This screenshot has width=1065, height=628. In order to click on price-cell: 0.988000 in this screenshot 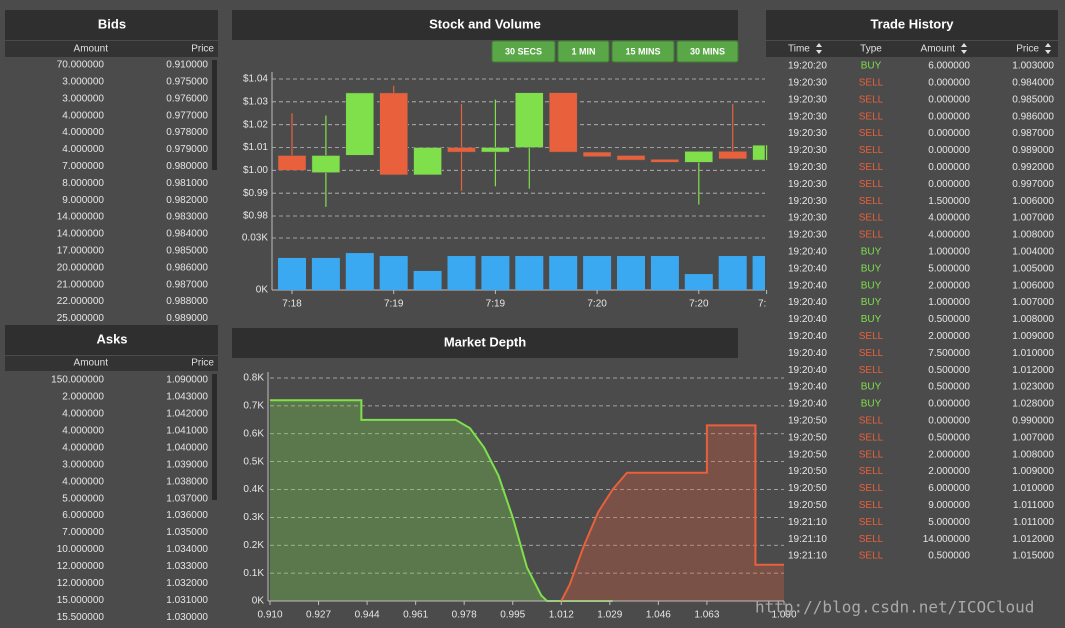, I will do `click(187, 301)`.